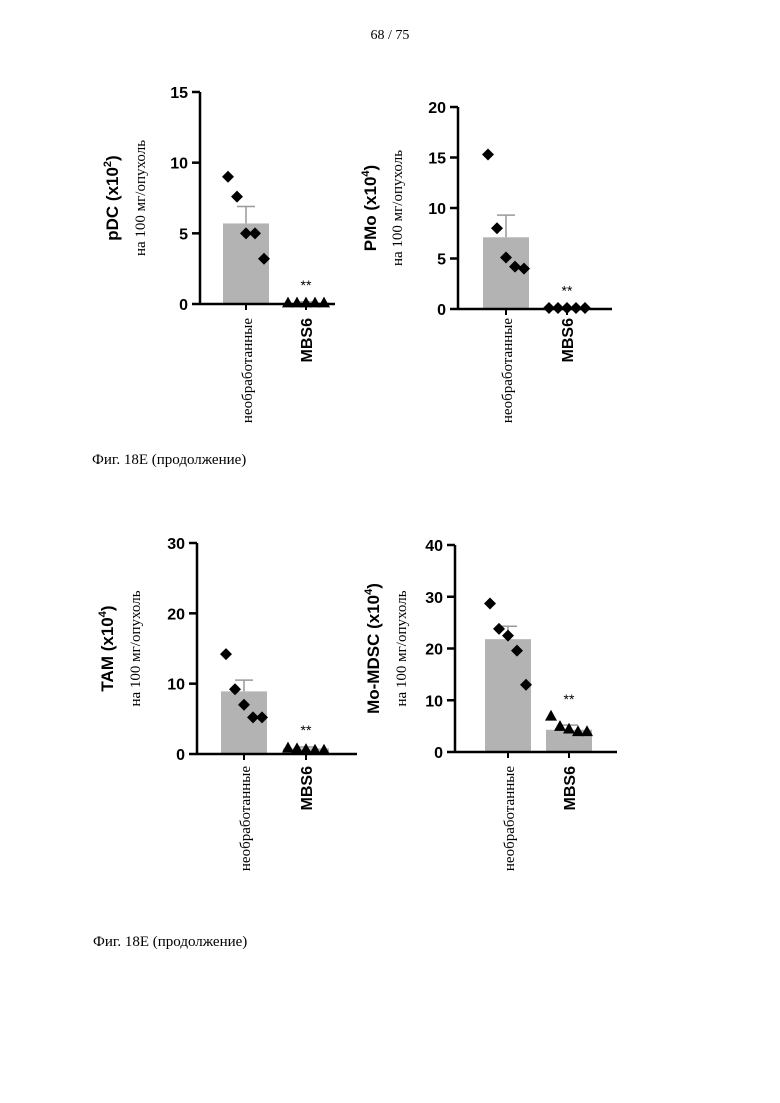 The height and width of the screenshot is (1103, 780). Describe the element at coordinates (169, 460) in the screenshot. I see `figure-caption-top: Фиг. 18E (продолжение)` at that location.